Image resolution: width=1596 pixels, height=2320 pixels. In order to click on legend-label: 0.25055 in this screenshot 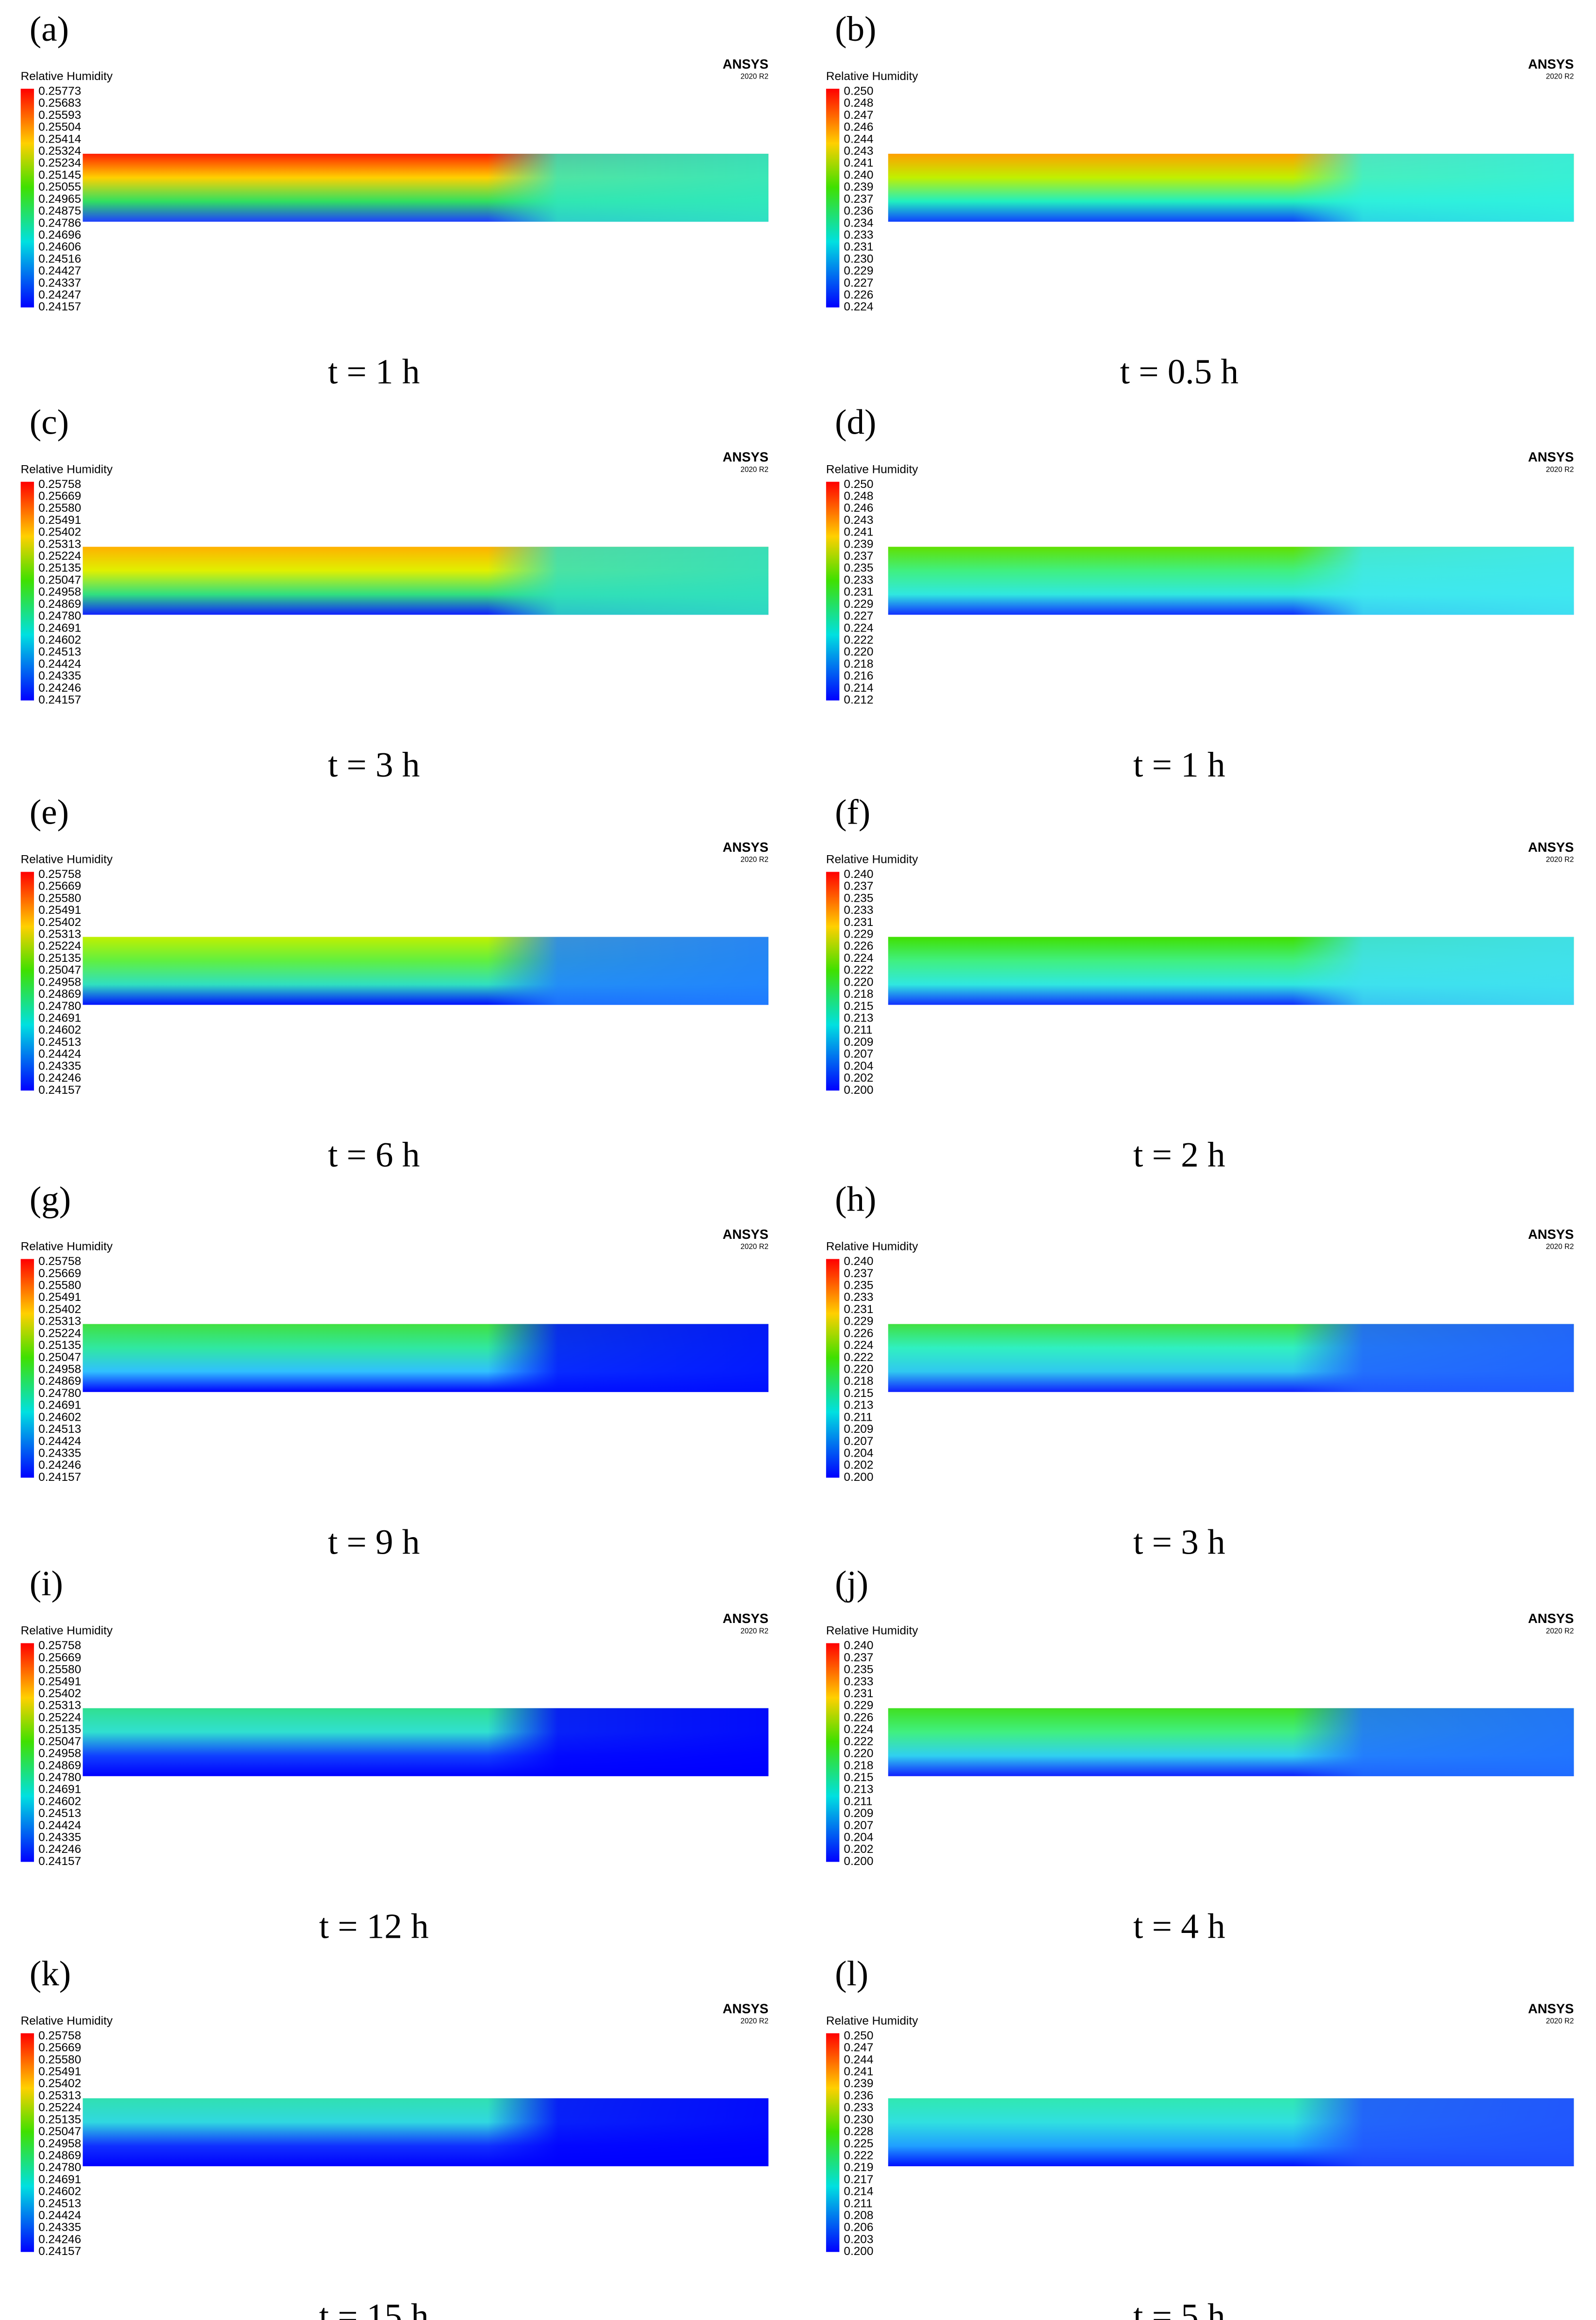, I will do `click(59, 187)`.